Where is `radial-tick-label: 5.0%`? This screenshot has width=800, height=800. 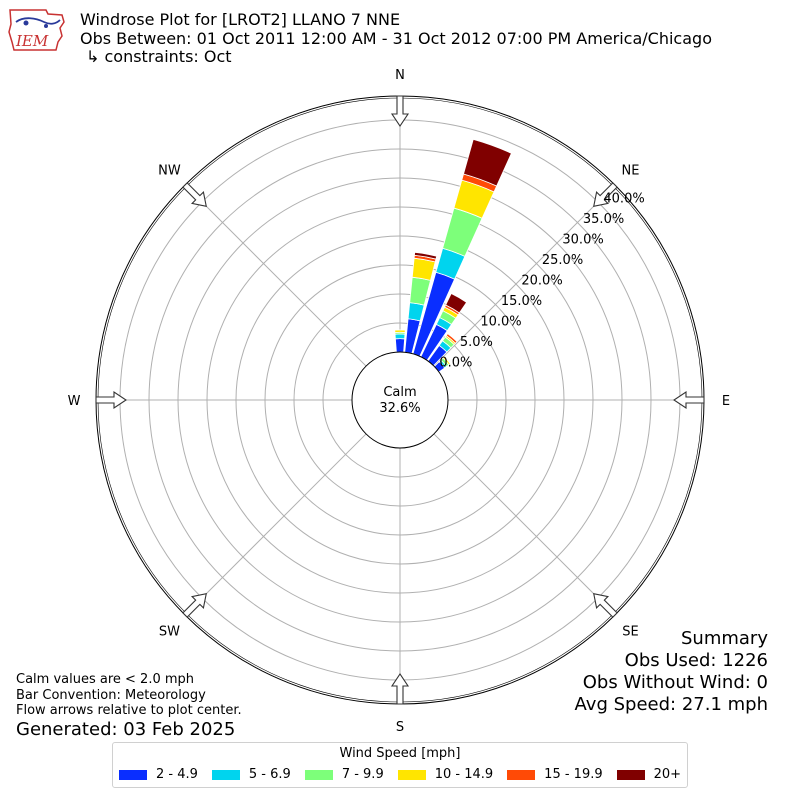 radial-tick-label: 5.0% is located at coordinates (476, 342).